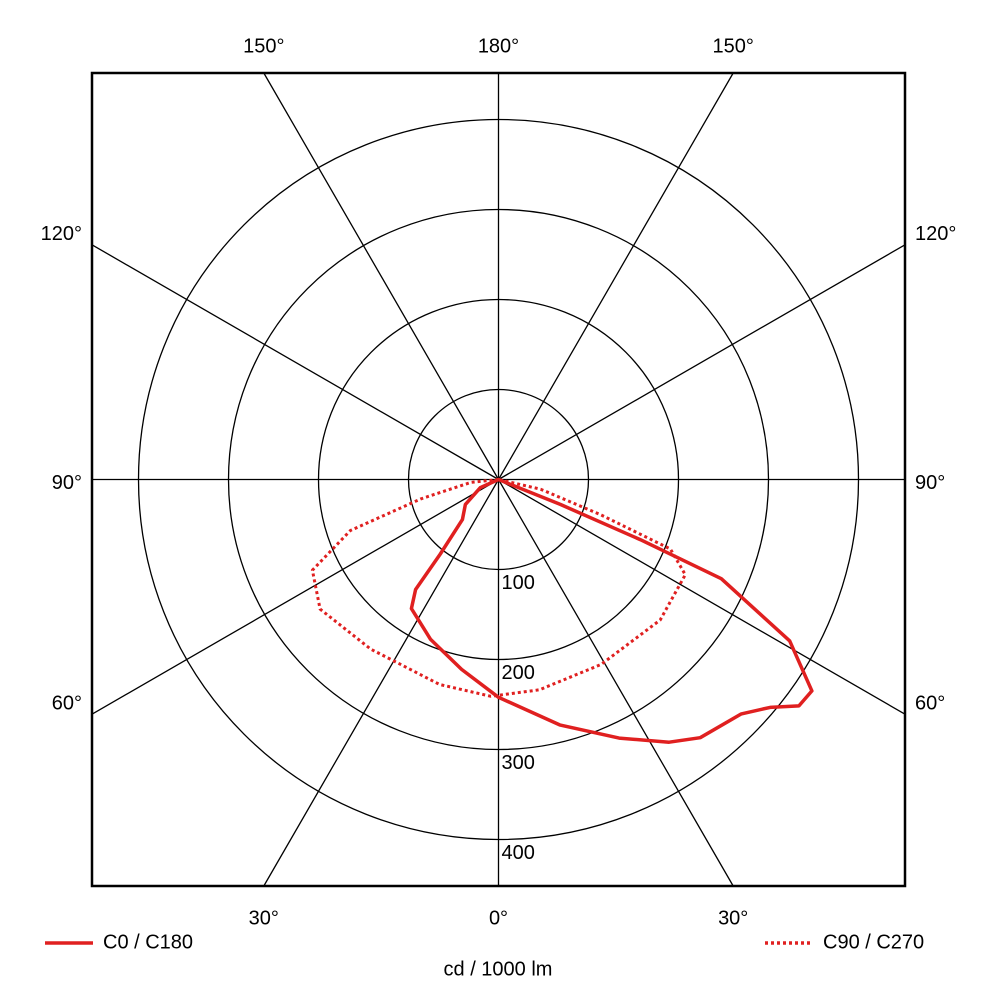  I want to click on r-tick-label: 100, so click(518, 583).